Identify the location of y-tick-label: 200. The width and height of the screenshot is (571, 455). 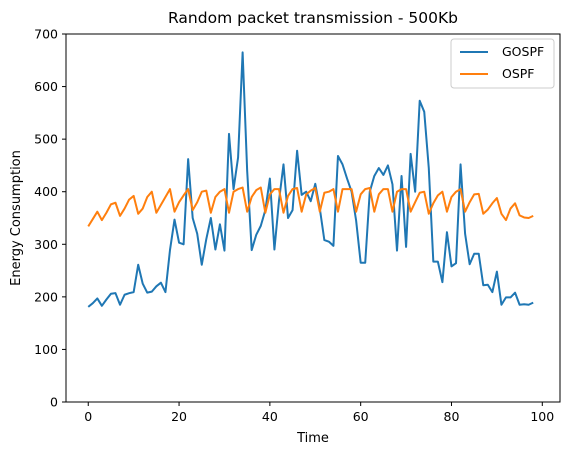
(46, 296).